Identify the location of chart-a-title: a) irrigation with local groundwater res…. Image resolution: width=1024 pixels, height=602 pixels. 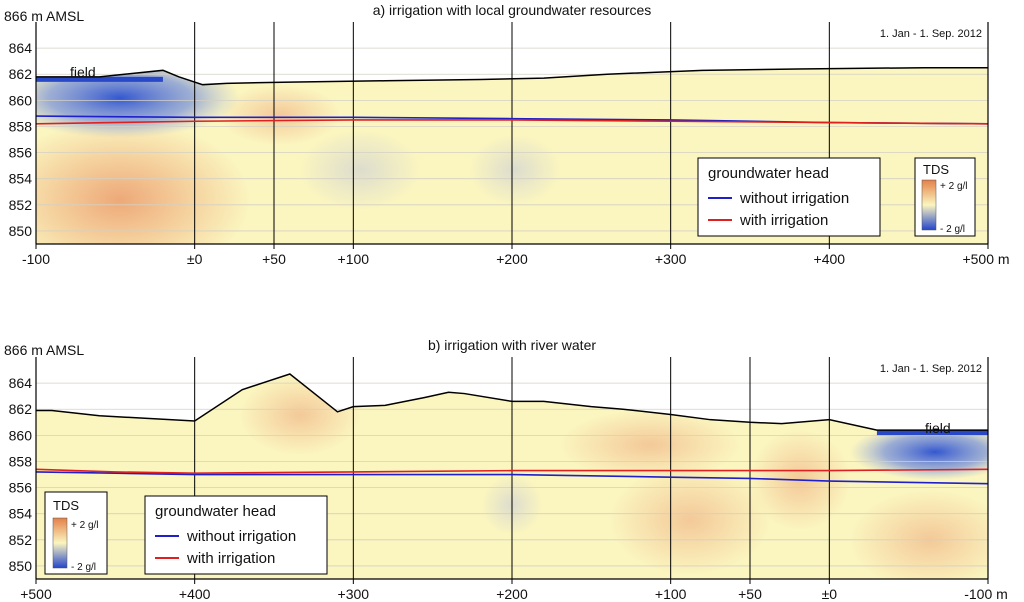
(512, 10).